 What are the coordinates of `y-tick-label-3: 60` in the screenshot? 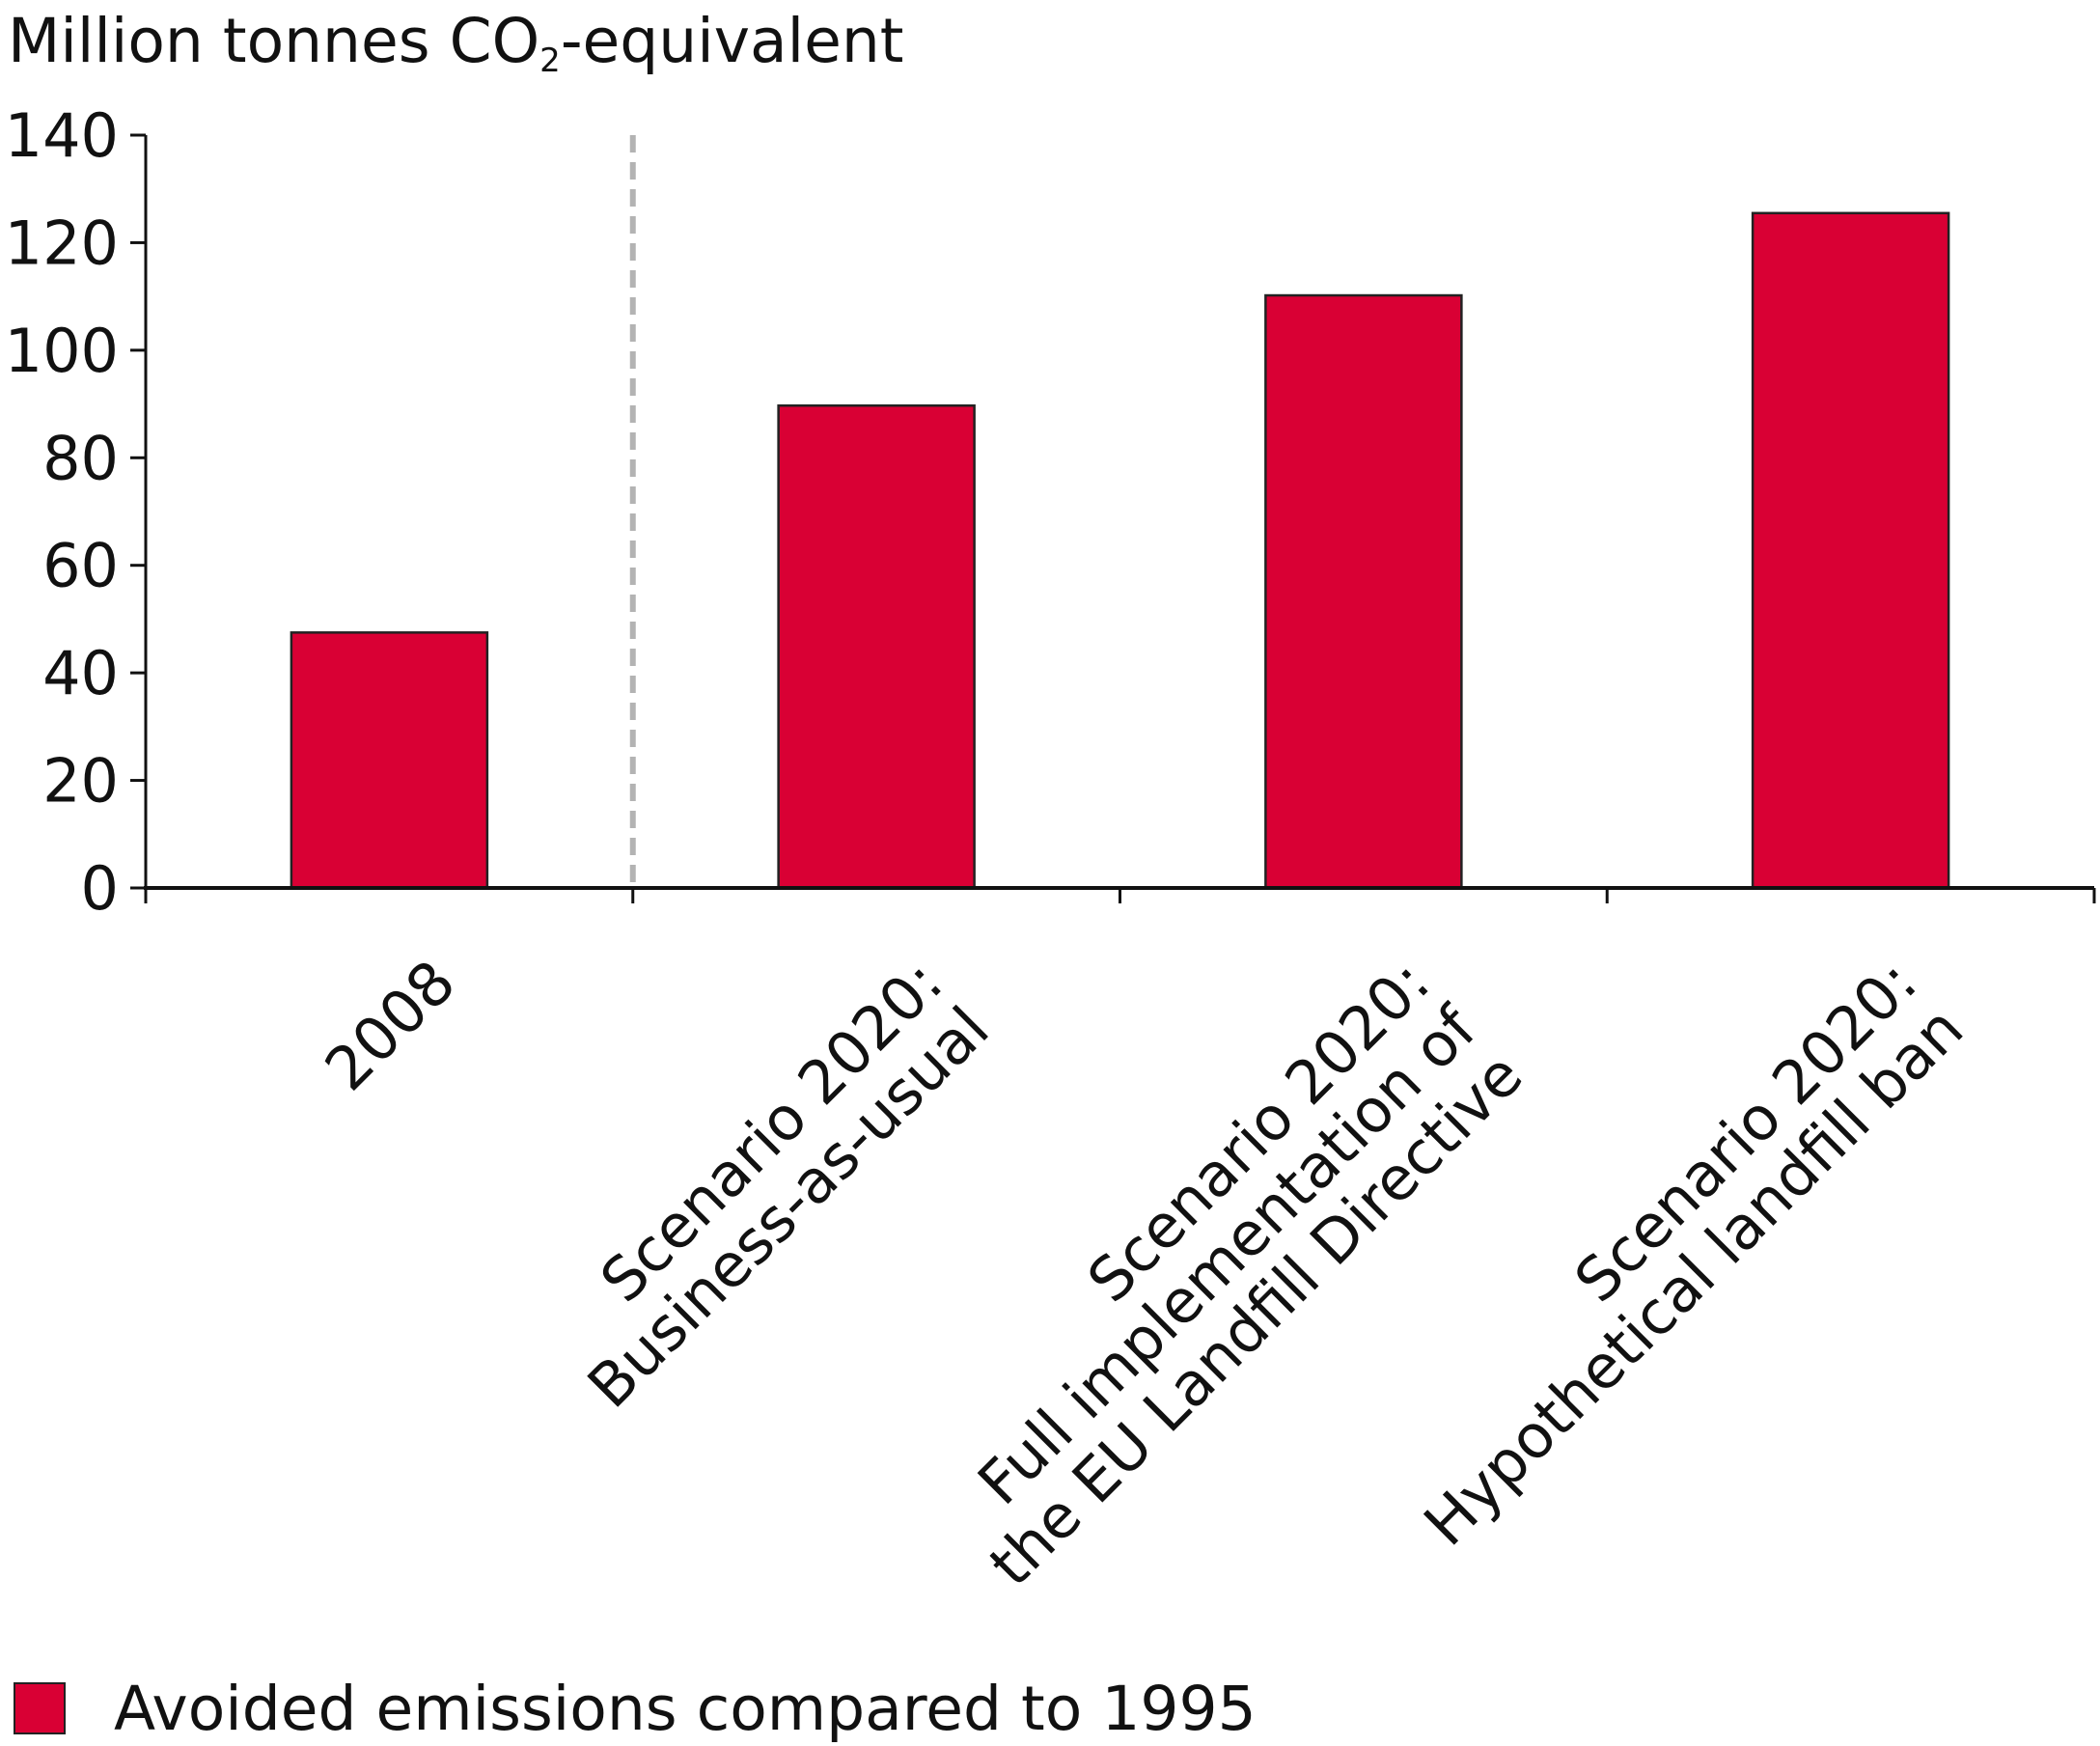 It's located at (80, 566).